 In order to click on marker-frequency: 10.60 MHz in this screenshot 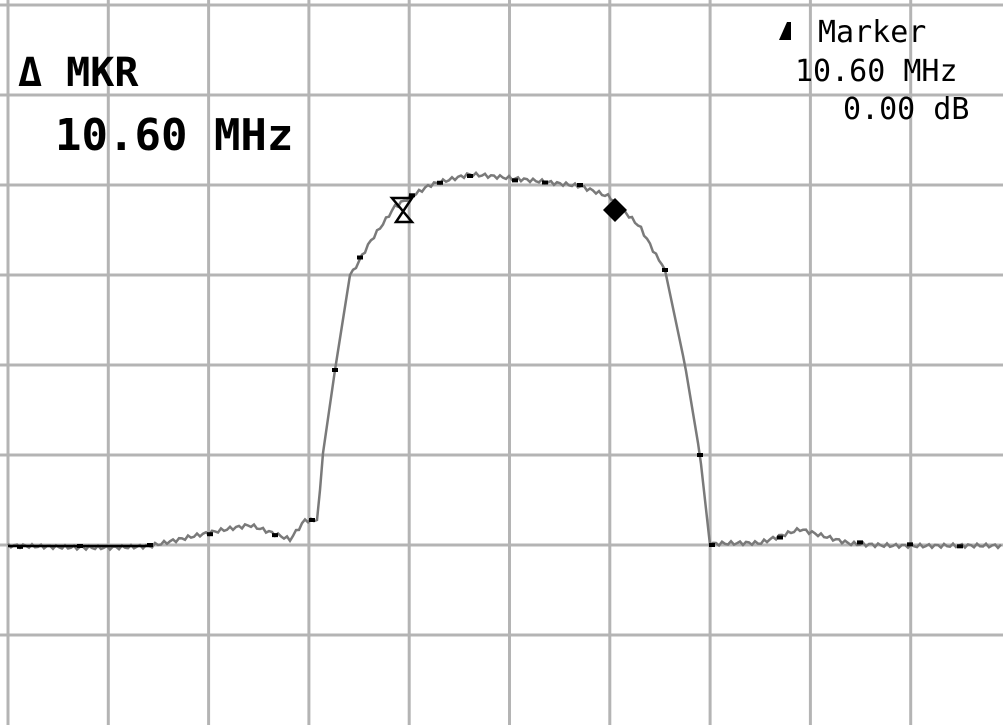, I will do `click(174, 135)`.